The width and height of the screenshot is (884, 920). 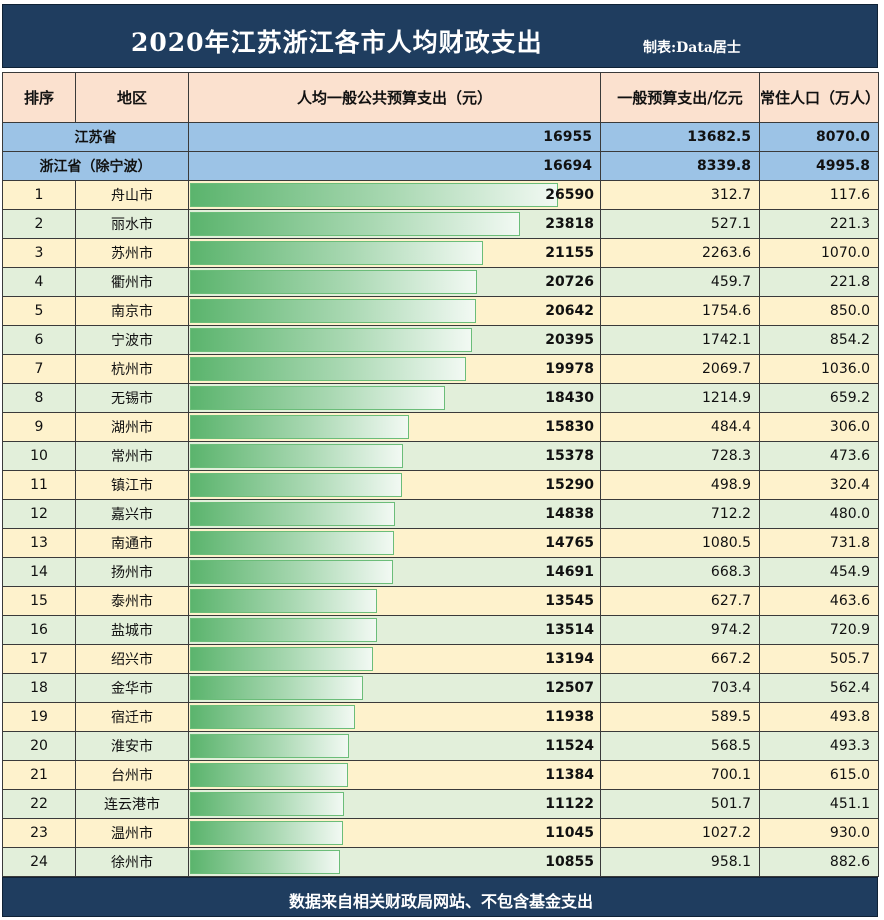 I want to click on col-header-budget: 一般预算支出/亿元, so click(x=680, y=97).